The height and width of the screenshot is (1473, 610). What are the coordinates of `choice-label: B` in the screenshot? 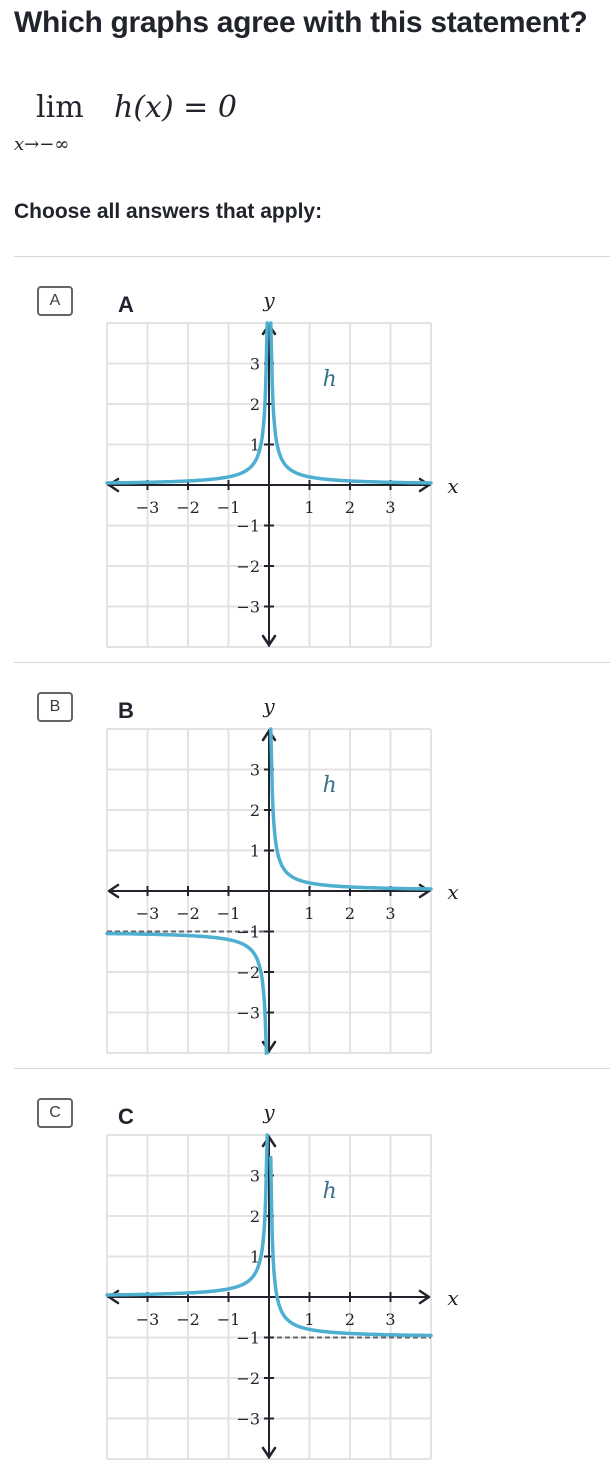 It's located at (126, 710).